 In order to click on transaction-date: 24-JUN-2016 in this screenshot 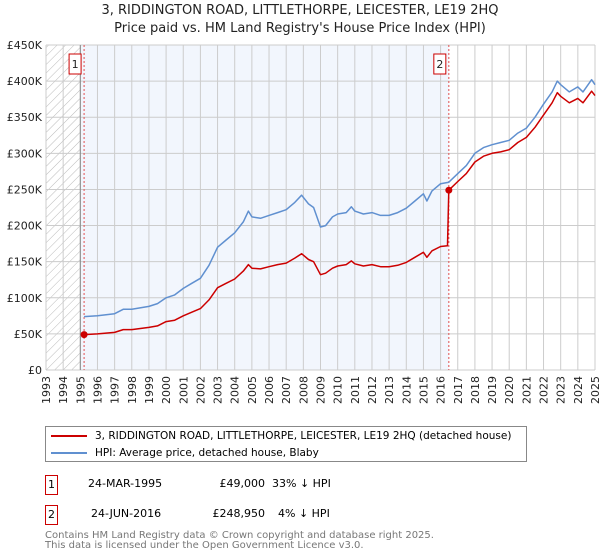, I will do `click(126, 513)`.